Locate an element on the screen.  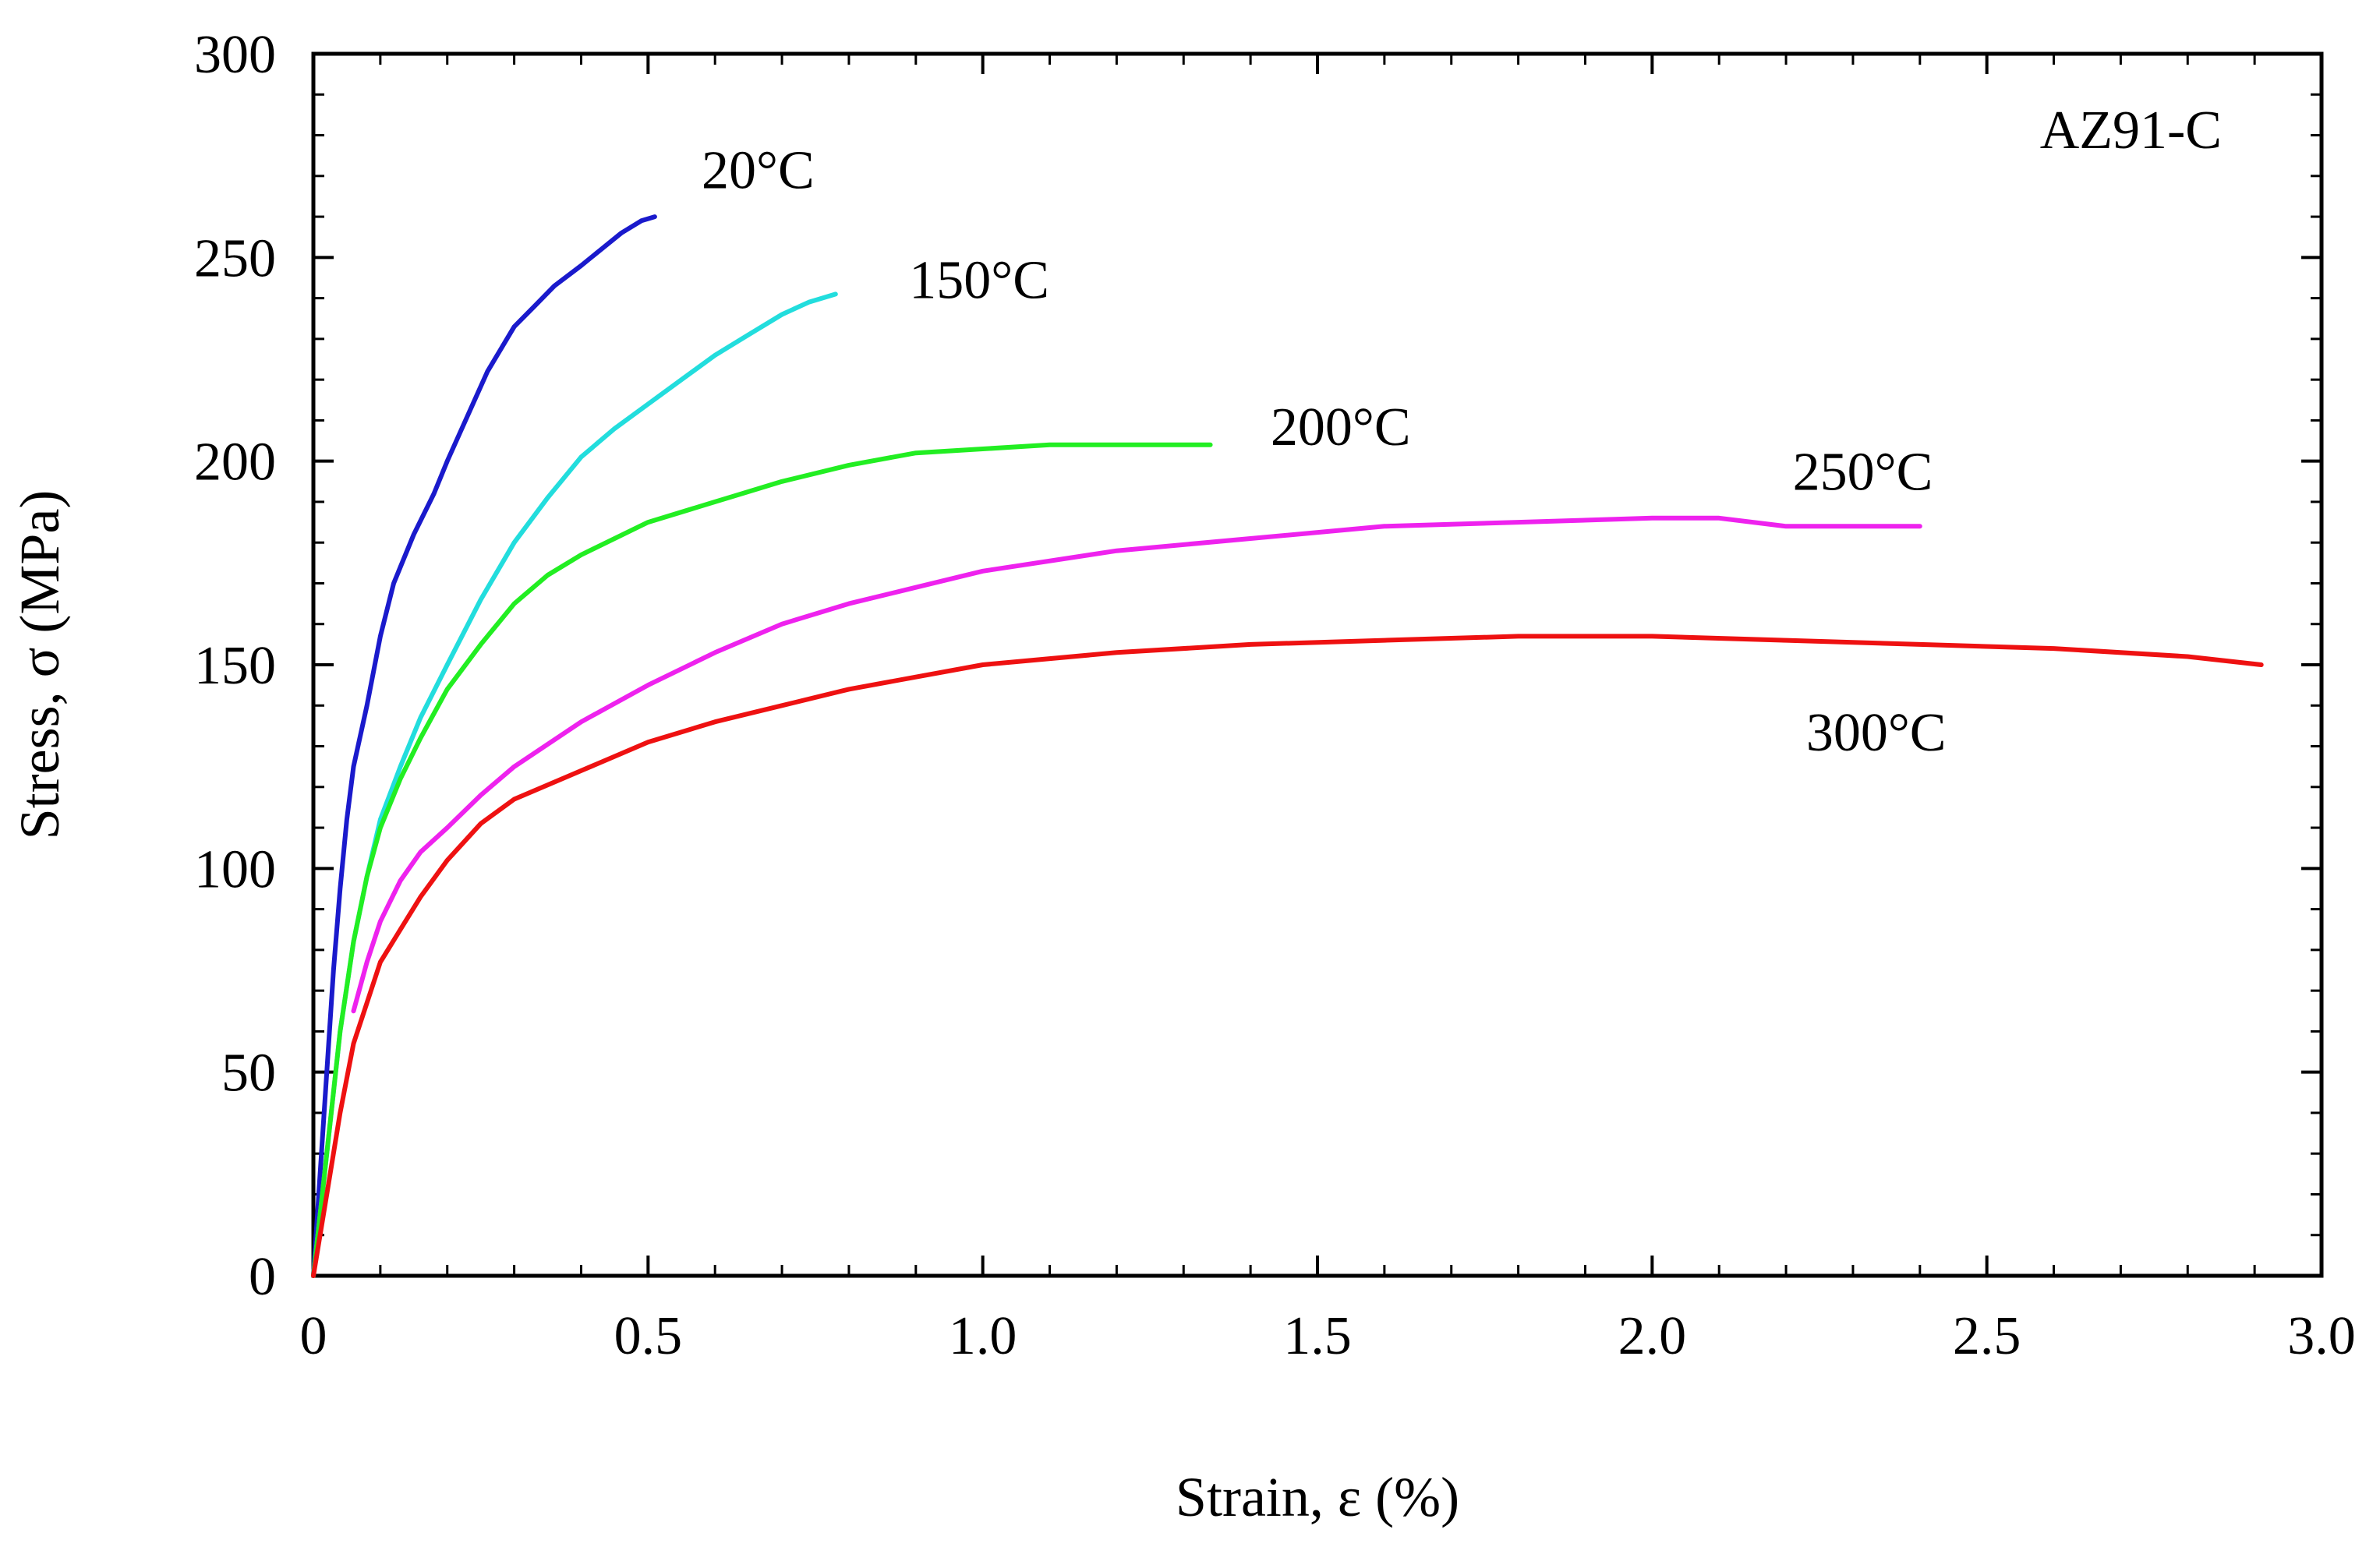
y-tick-label: 0 is located at coordinates (262, 1277).